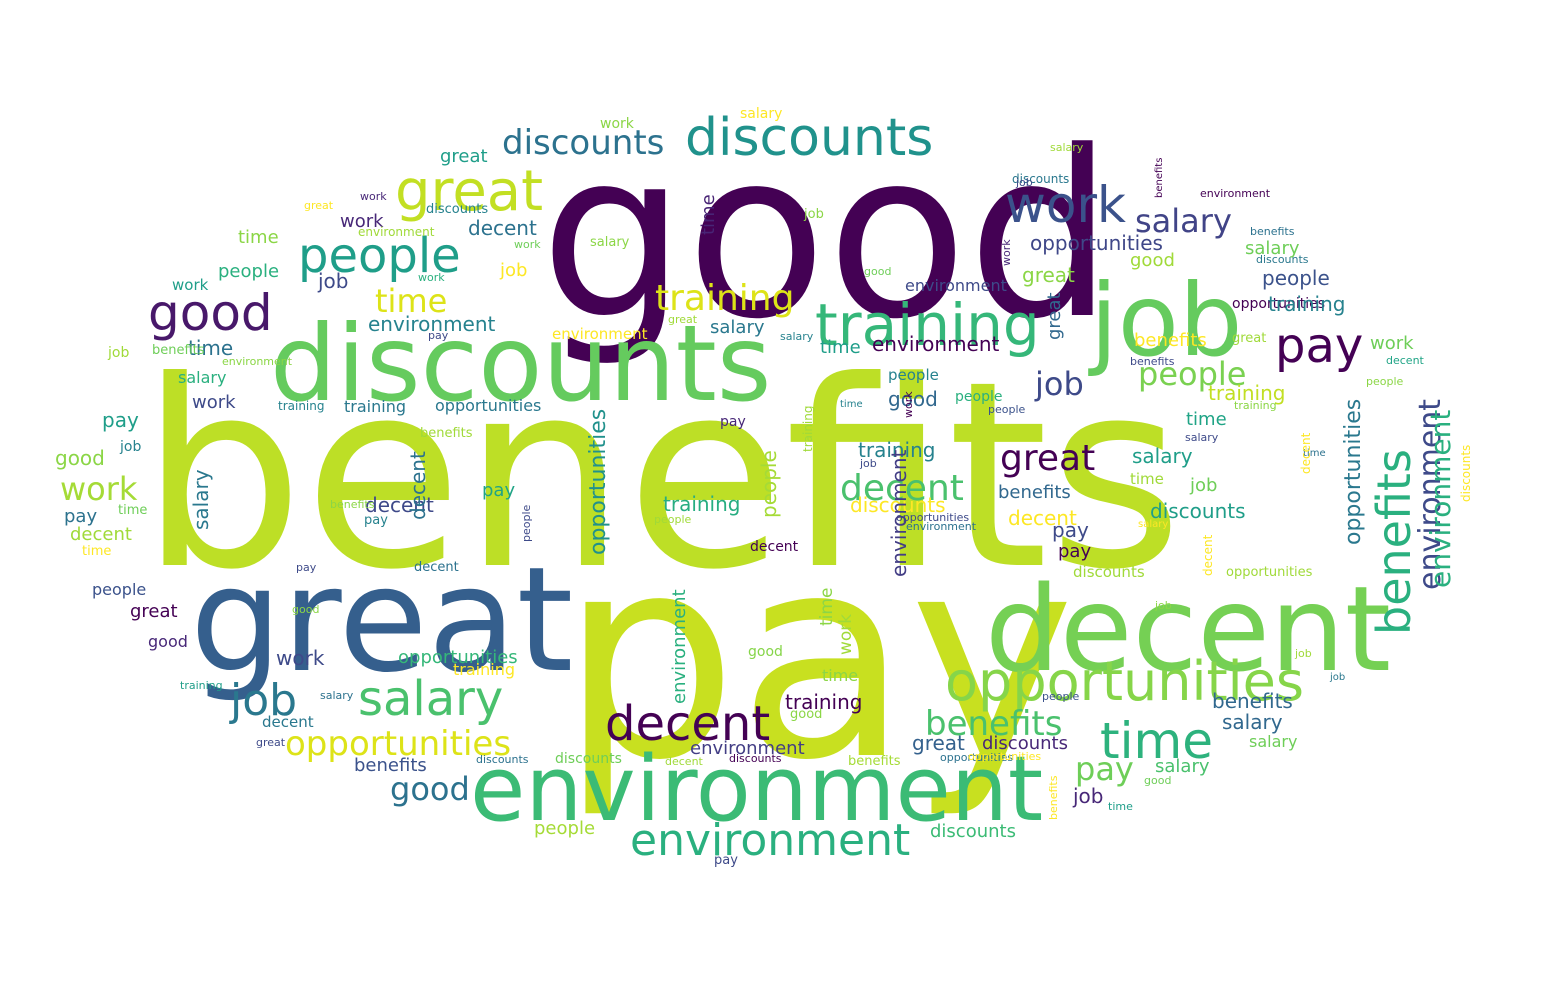  What do you see at coordinates (846, 634) in the screenshot?
I see `cloud-word-work-vertical: work` at bounding box center [846, 634].